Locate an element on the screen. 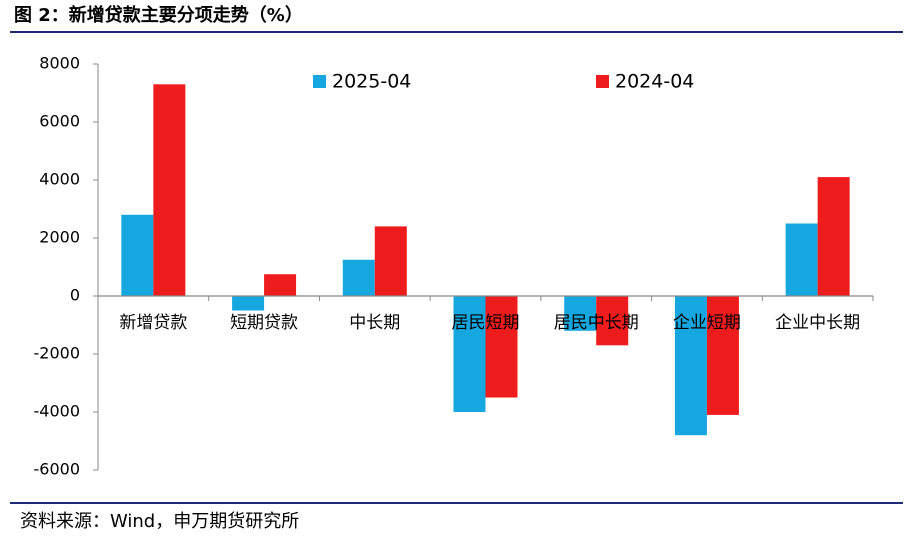 This screenshot has height=541, width=911. x-tick-label: 中长期 is located at coordinates (374, 323).